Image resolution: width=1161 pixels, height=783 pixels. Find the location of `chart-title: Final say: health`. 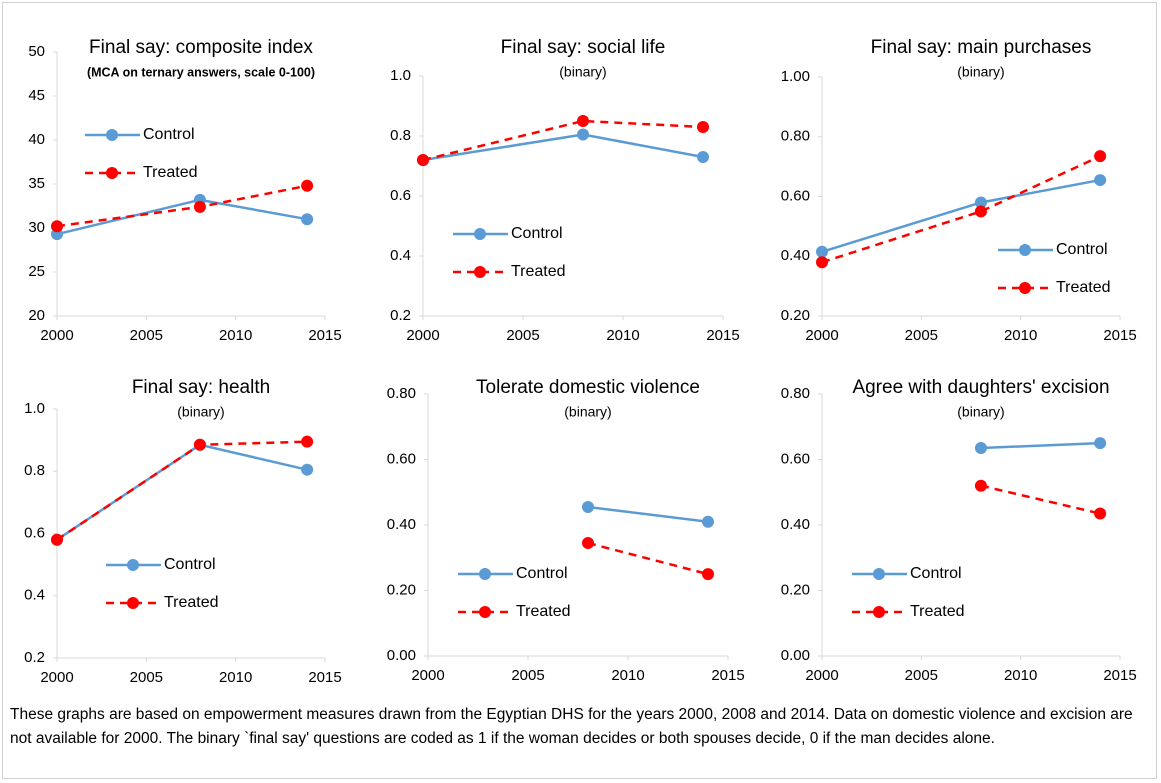

chart-title: Final say: health is located at coordinates (201, 387).